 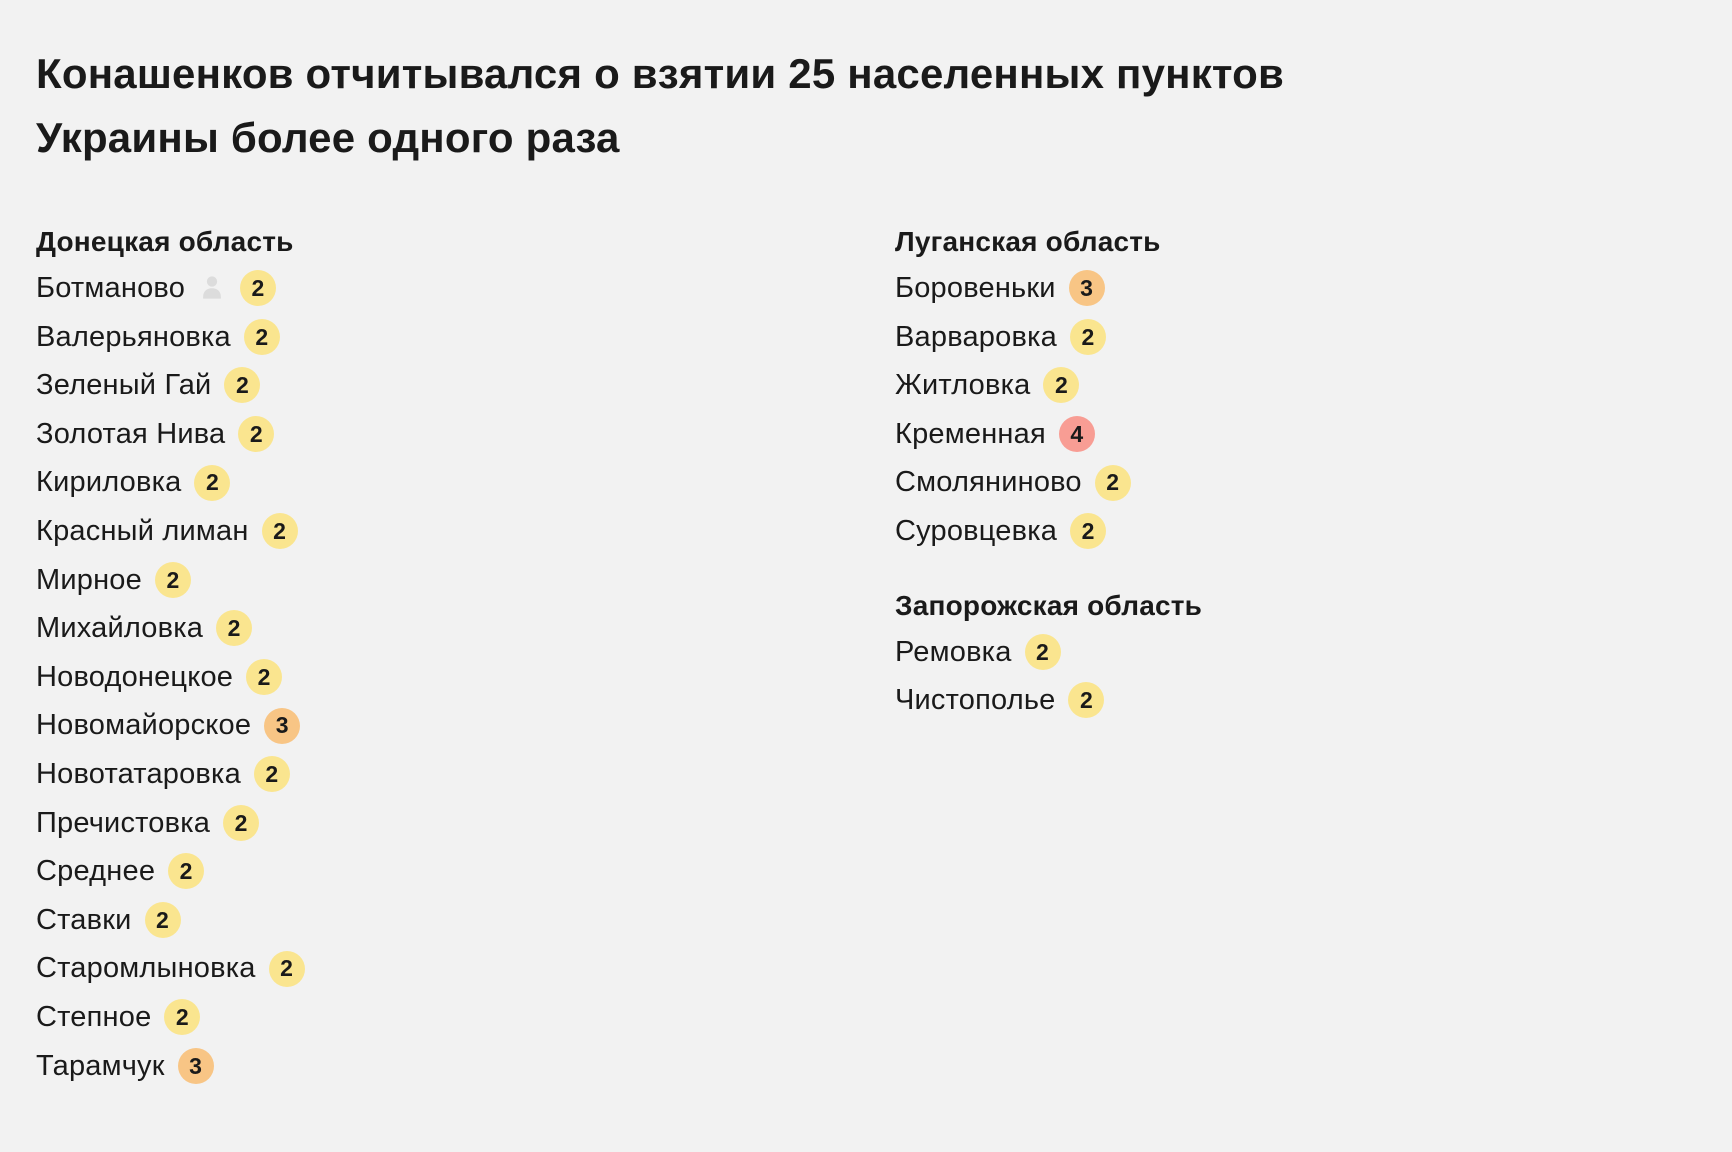 What do you see at coordinates (84, 919) in the screenshot?
I see `settlement-name: Ставки` at bounding box center [84, 919].